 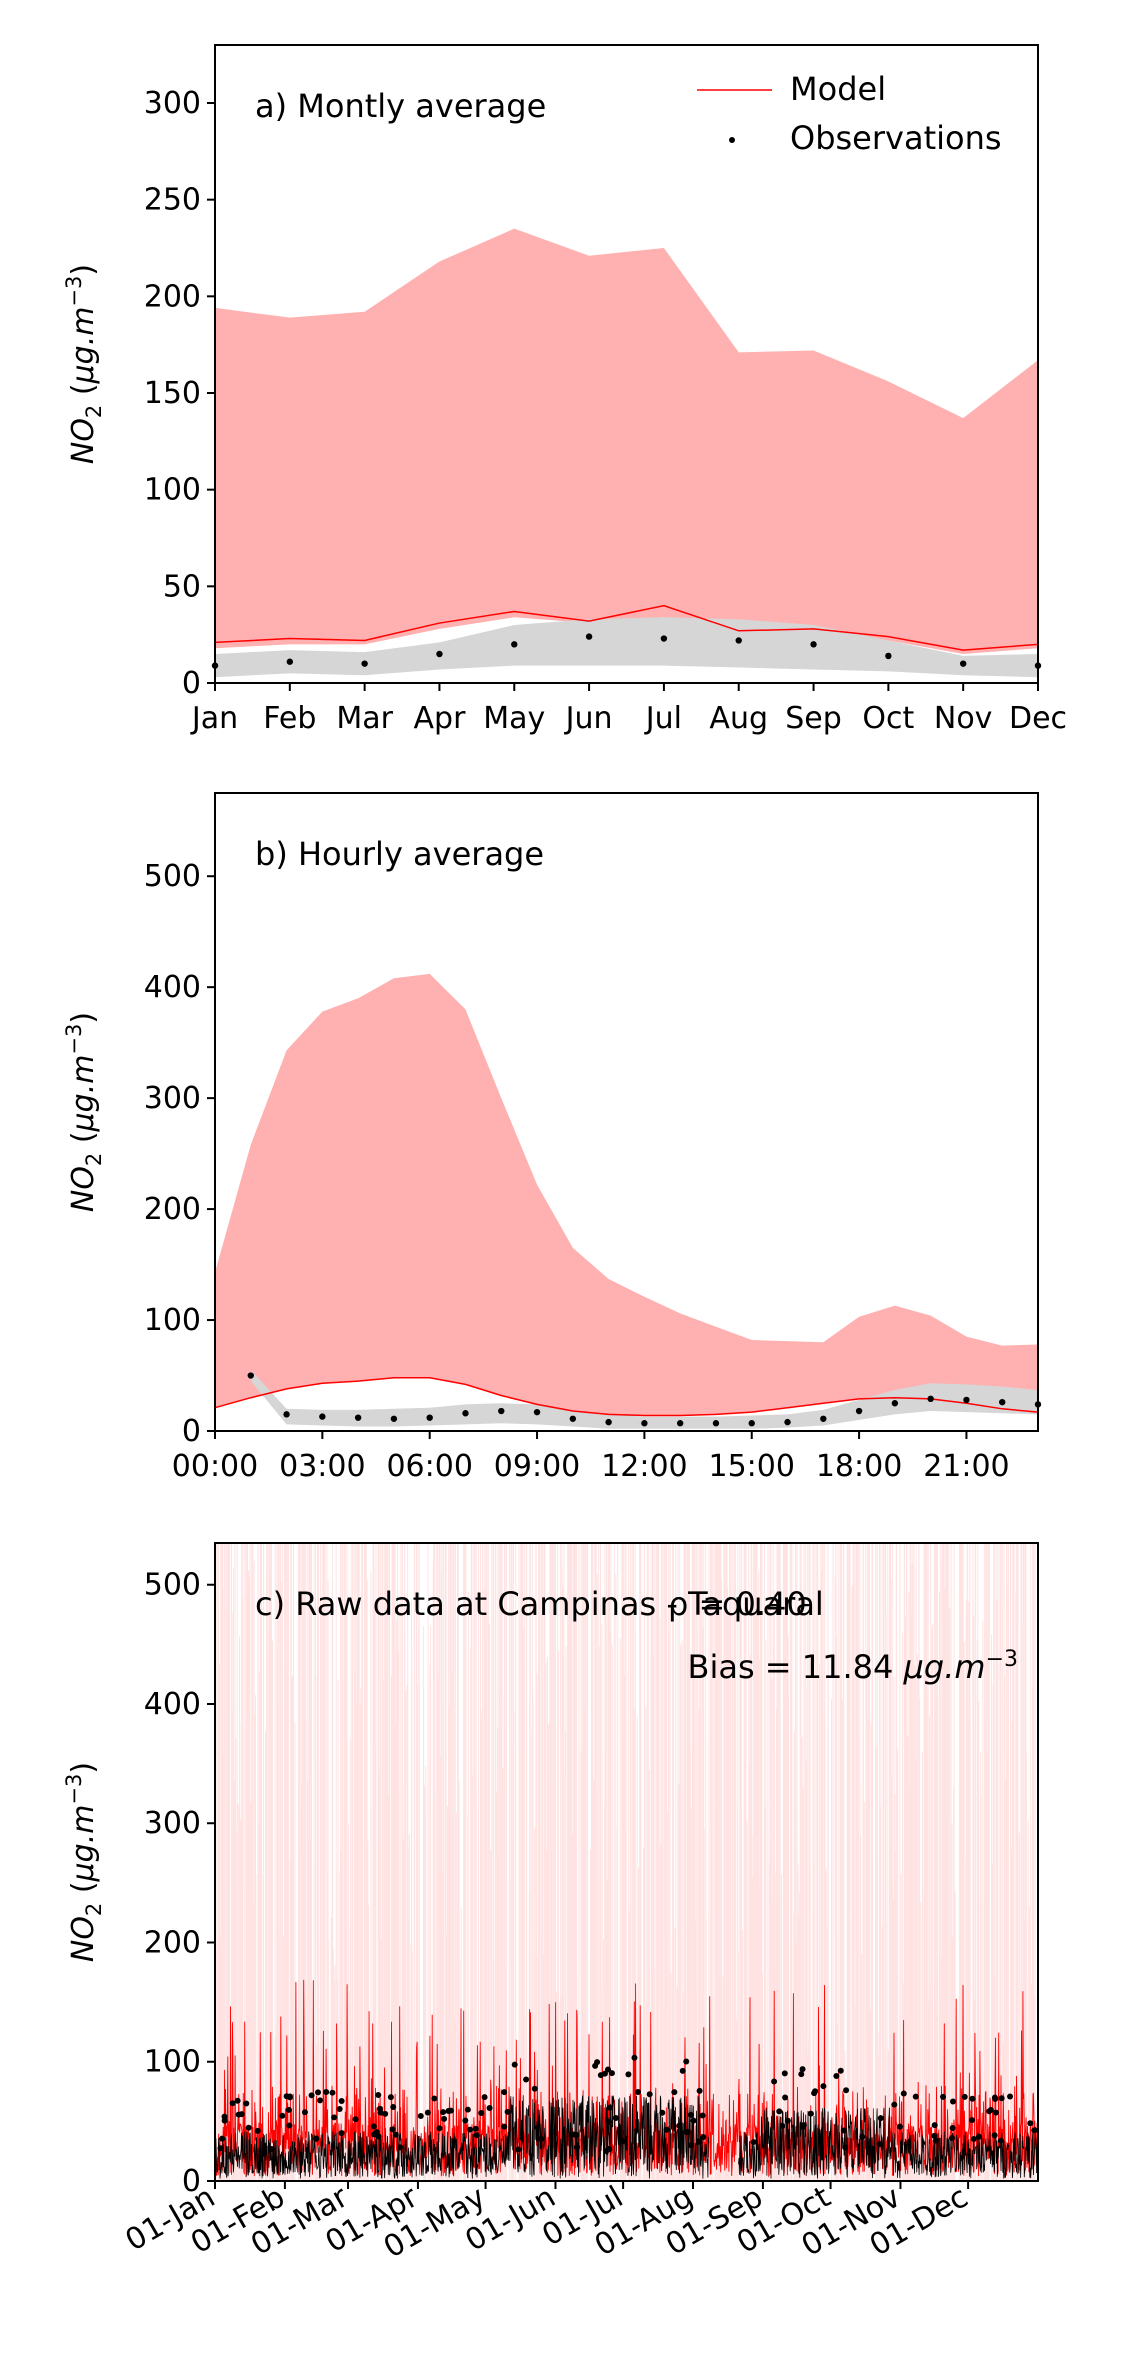 I want to click on legend-model-label: Model, so click(x=838, y=89).